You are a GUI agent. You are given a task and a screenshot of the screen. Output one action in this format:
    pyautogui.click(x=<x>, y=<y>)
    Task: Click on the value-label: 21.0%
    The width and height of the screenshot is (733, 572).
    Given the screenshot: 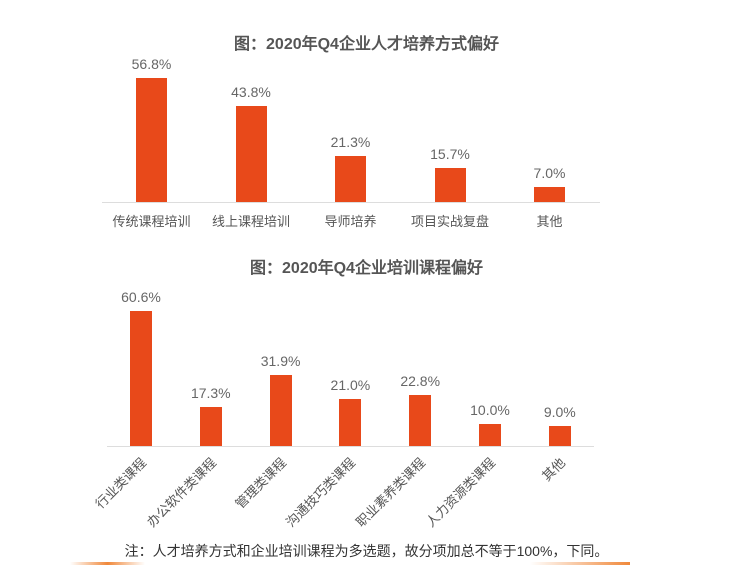 What is the action you would take?
    pyautogui.click(x=350, y=385)
    